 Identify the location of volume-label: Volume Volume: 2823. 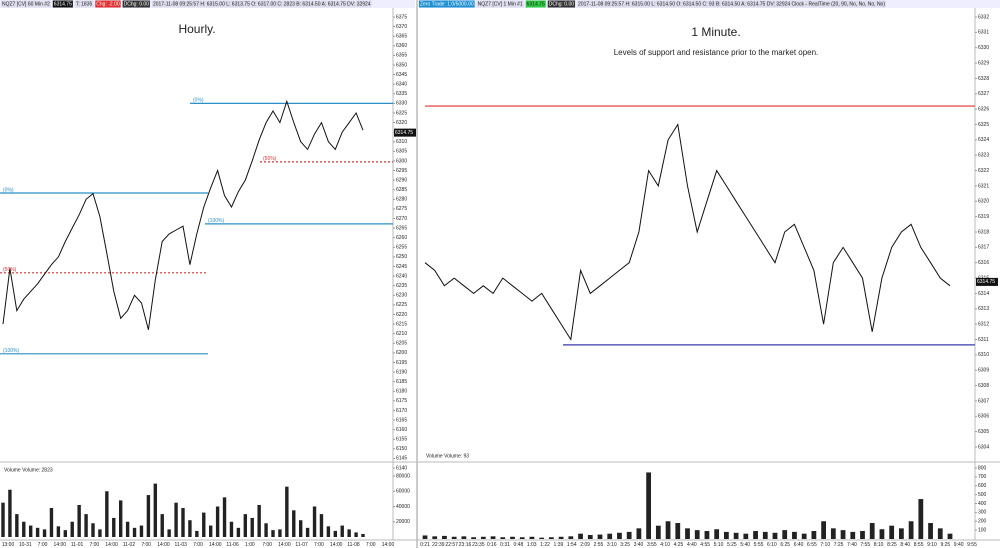
(28, 470).